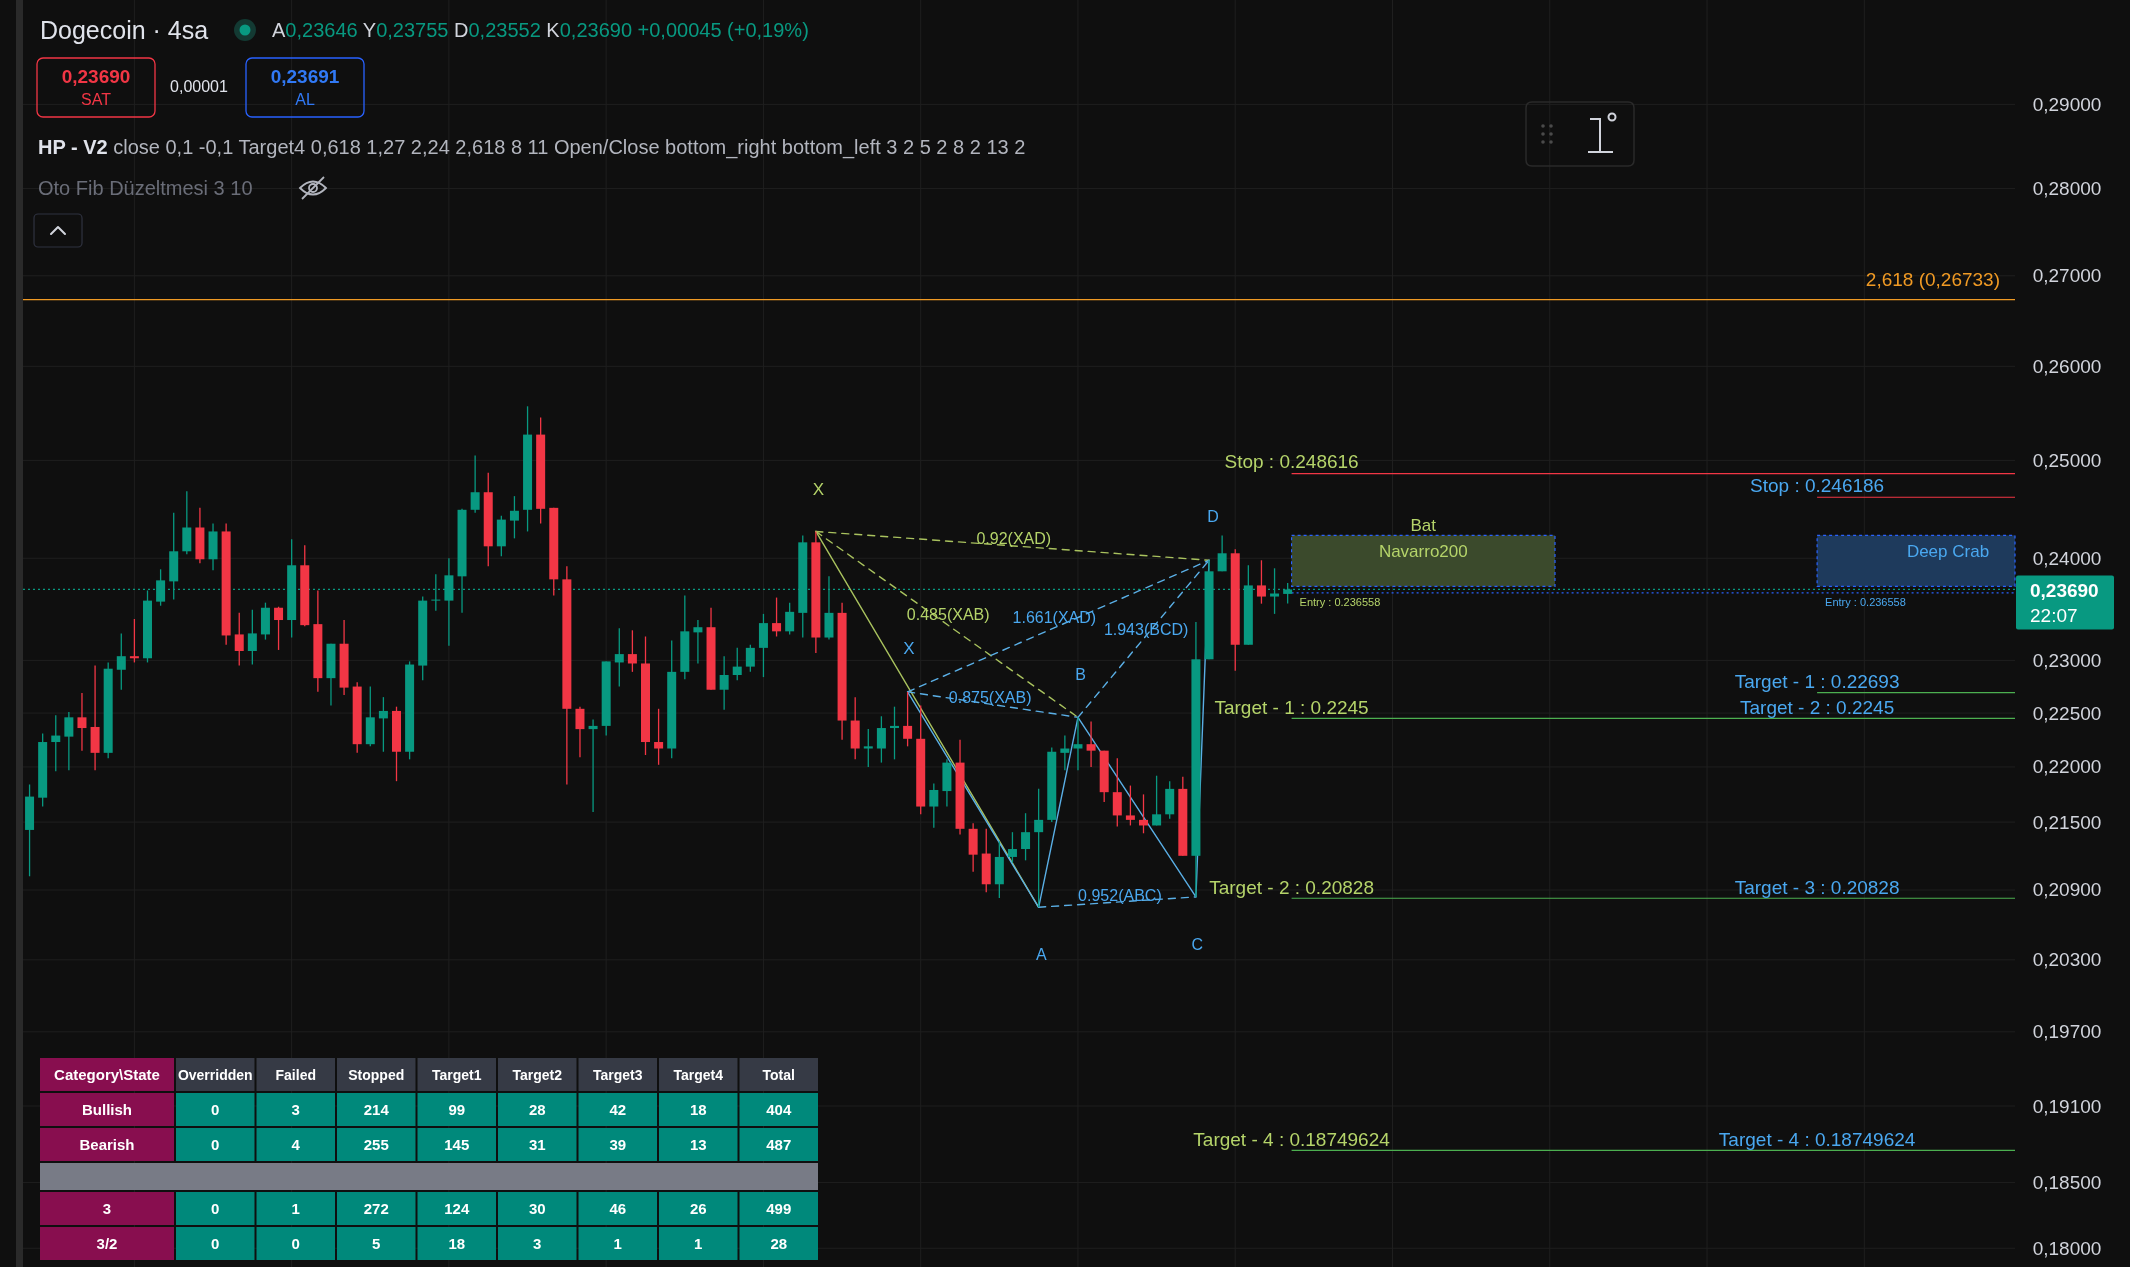  What do you see at coordinates (618, 1208) in the screenshot?
I see `data-label: 46` at bounding box center [618, 1208].